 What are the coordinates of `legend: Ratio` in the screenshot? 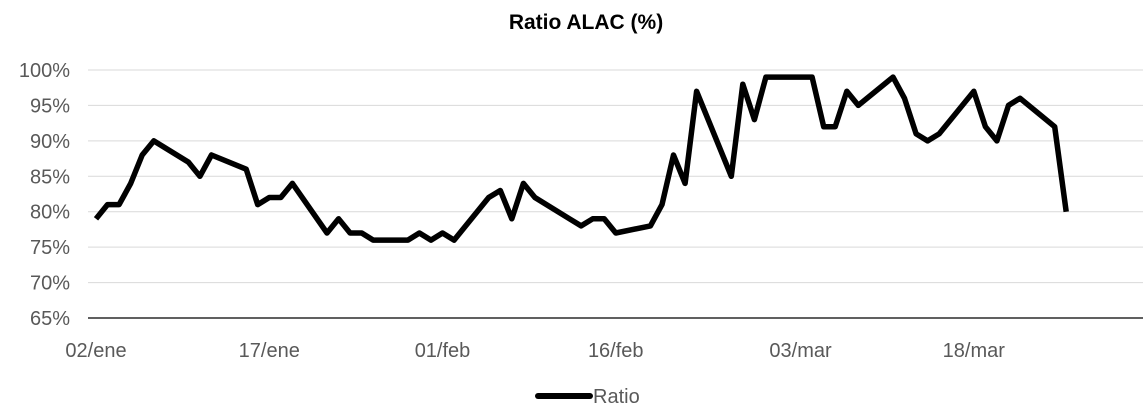 It's located at (587, 396).